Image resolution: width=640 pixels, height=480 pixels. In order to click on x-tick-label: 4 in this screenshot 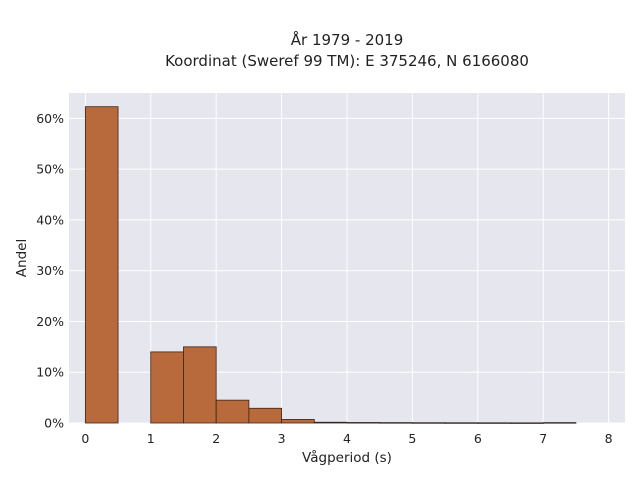, I will do `click(347, 438)`.